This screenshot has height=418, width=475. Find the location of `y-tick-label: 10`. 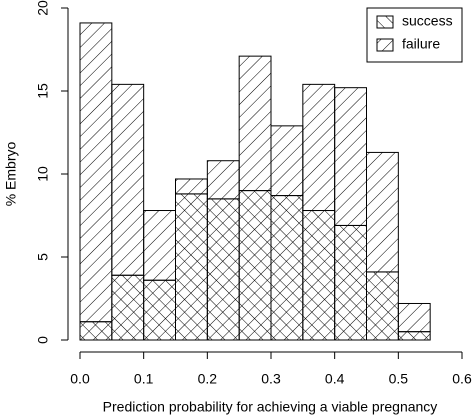

y-tick-label: 10 is located at coordinates (43, 174).